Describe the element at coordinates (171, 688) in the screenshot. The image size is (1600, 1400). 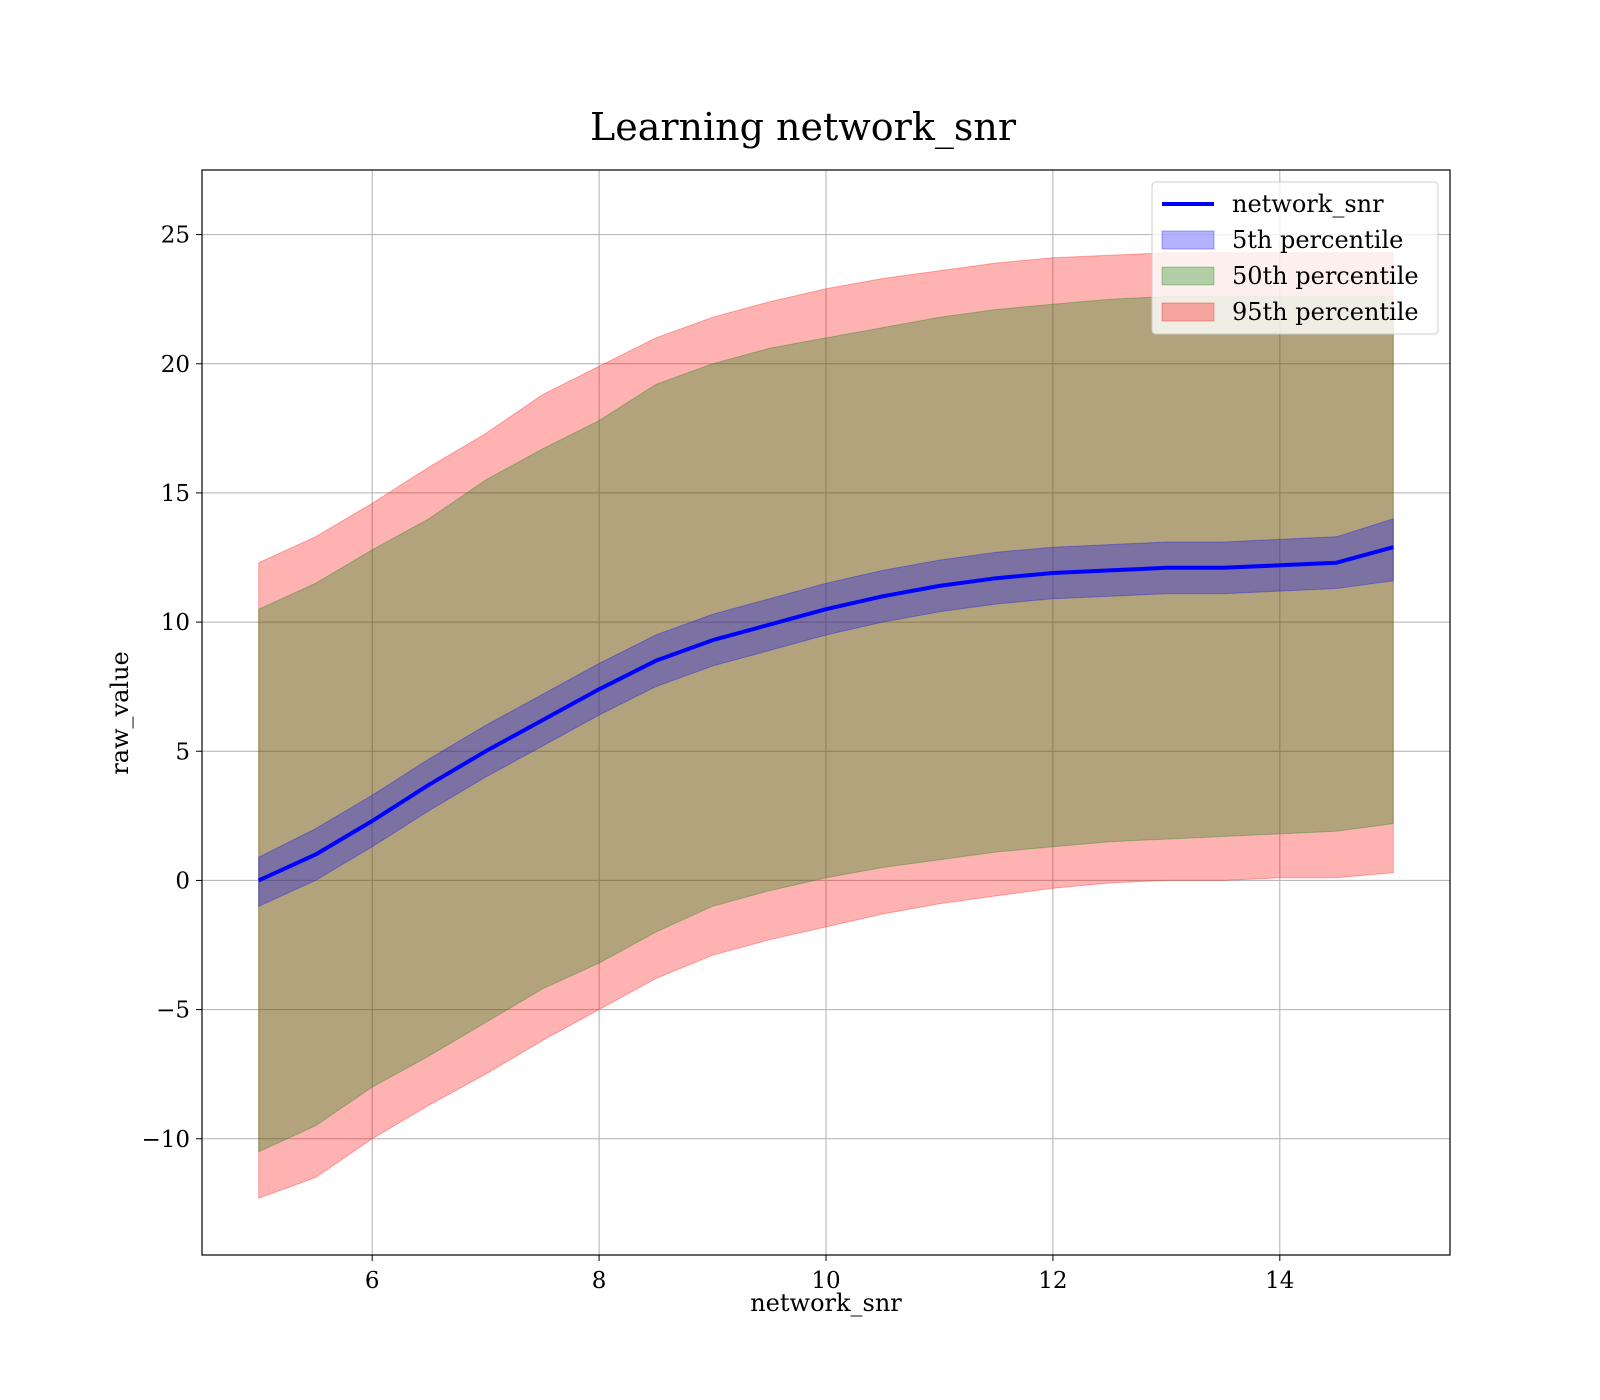
I see `y-axis-ticks: −10 −5 0 5 10 15 20 25` at that location.